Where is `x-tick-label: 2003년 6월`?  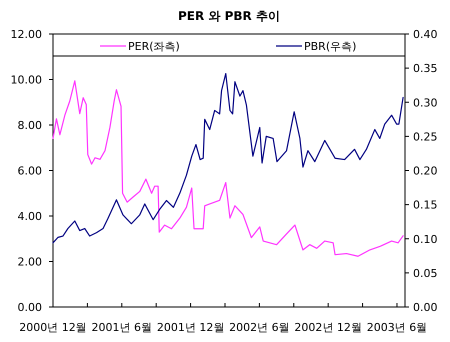
x-tick-label: 2003년 6월 is located at coordinates (397, 327).